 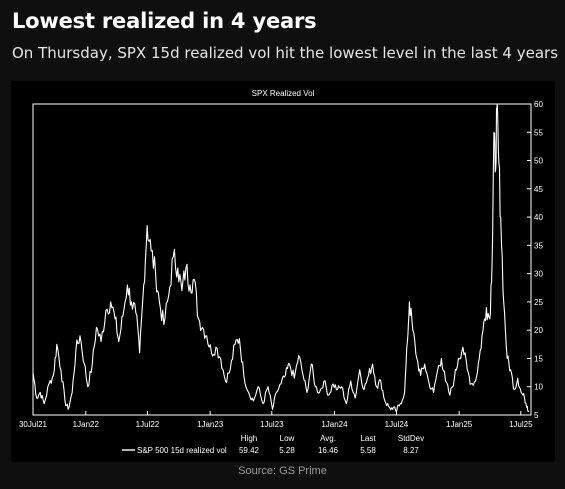 What do you see at coordinates (210, 424) in the screenshot?
I see `x-tick-label: 1Jan23` at bounding box center [210, 424].